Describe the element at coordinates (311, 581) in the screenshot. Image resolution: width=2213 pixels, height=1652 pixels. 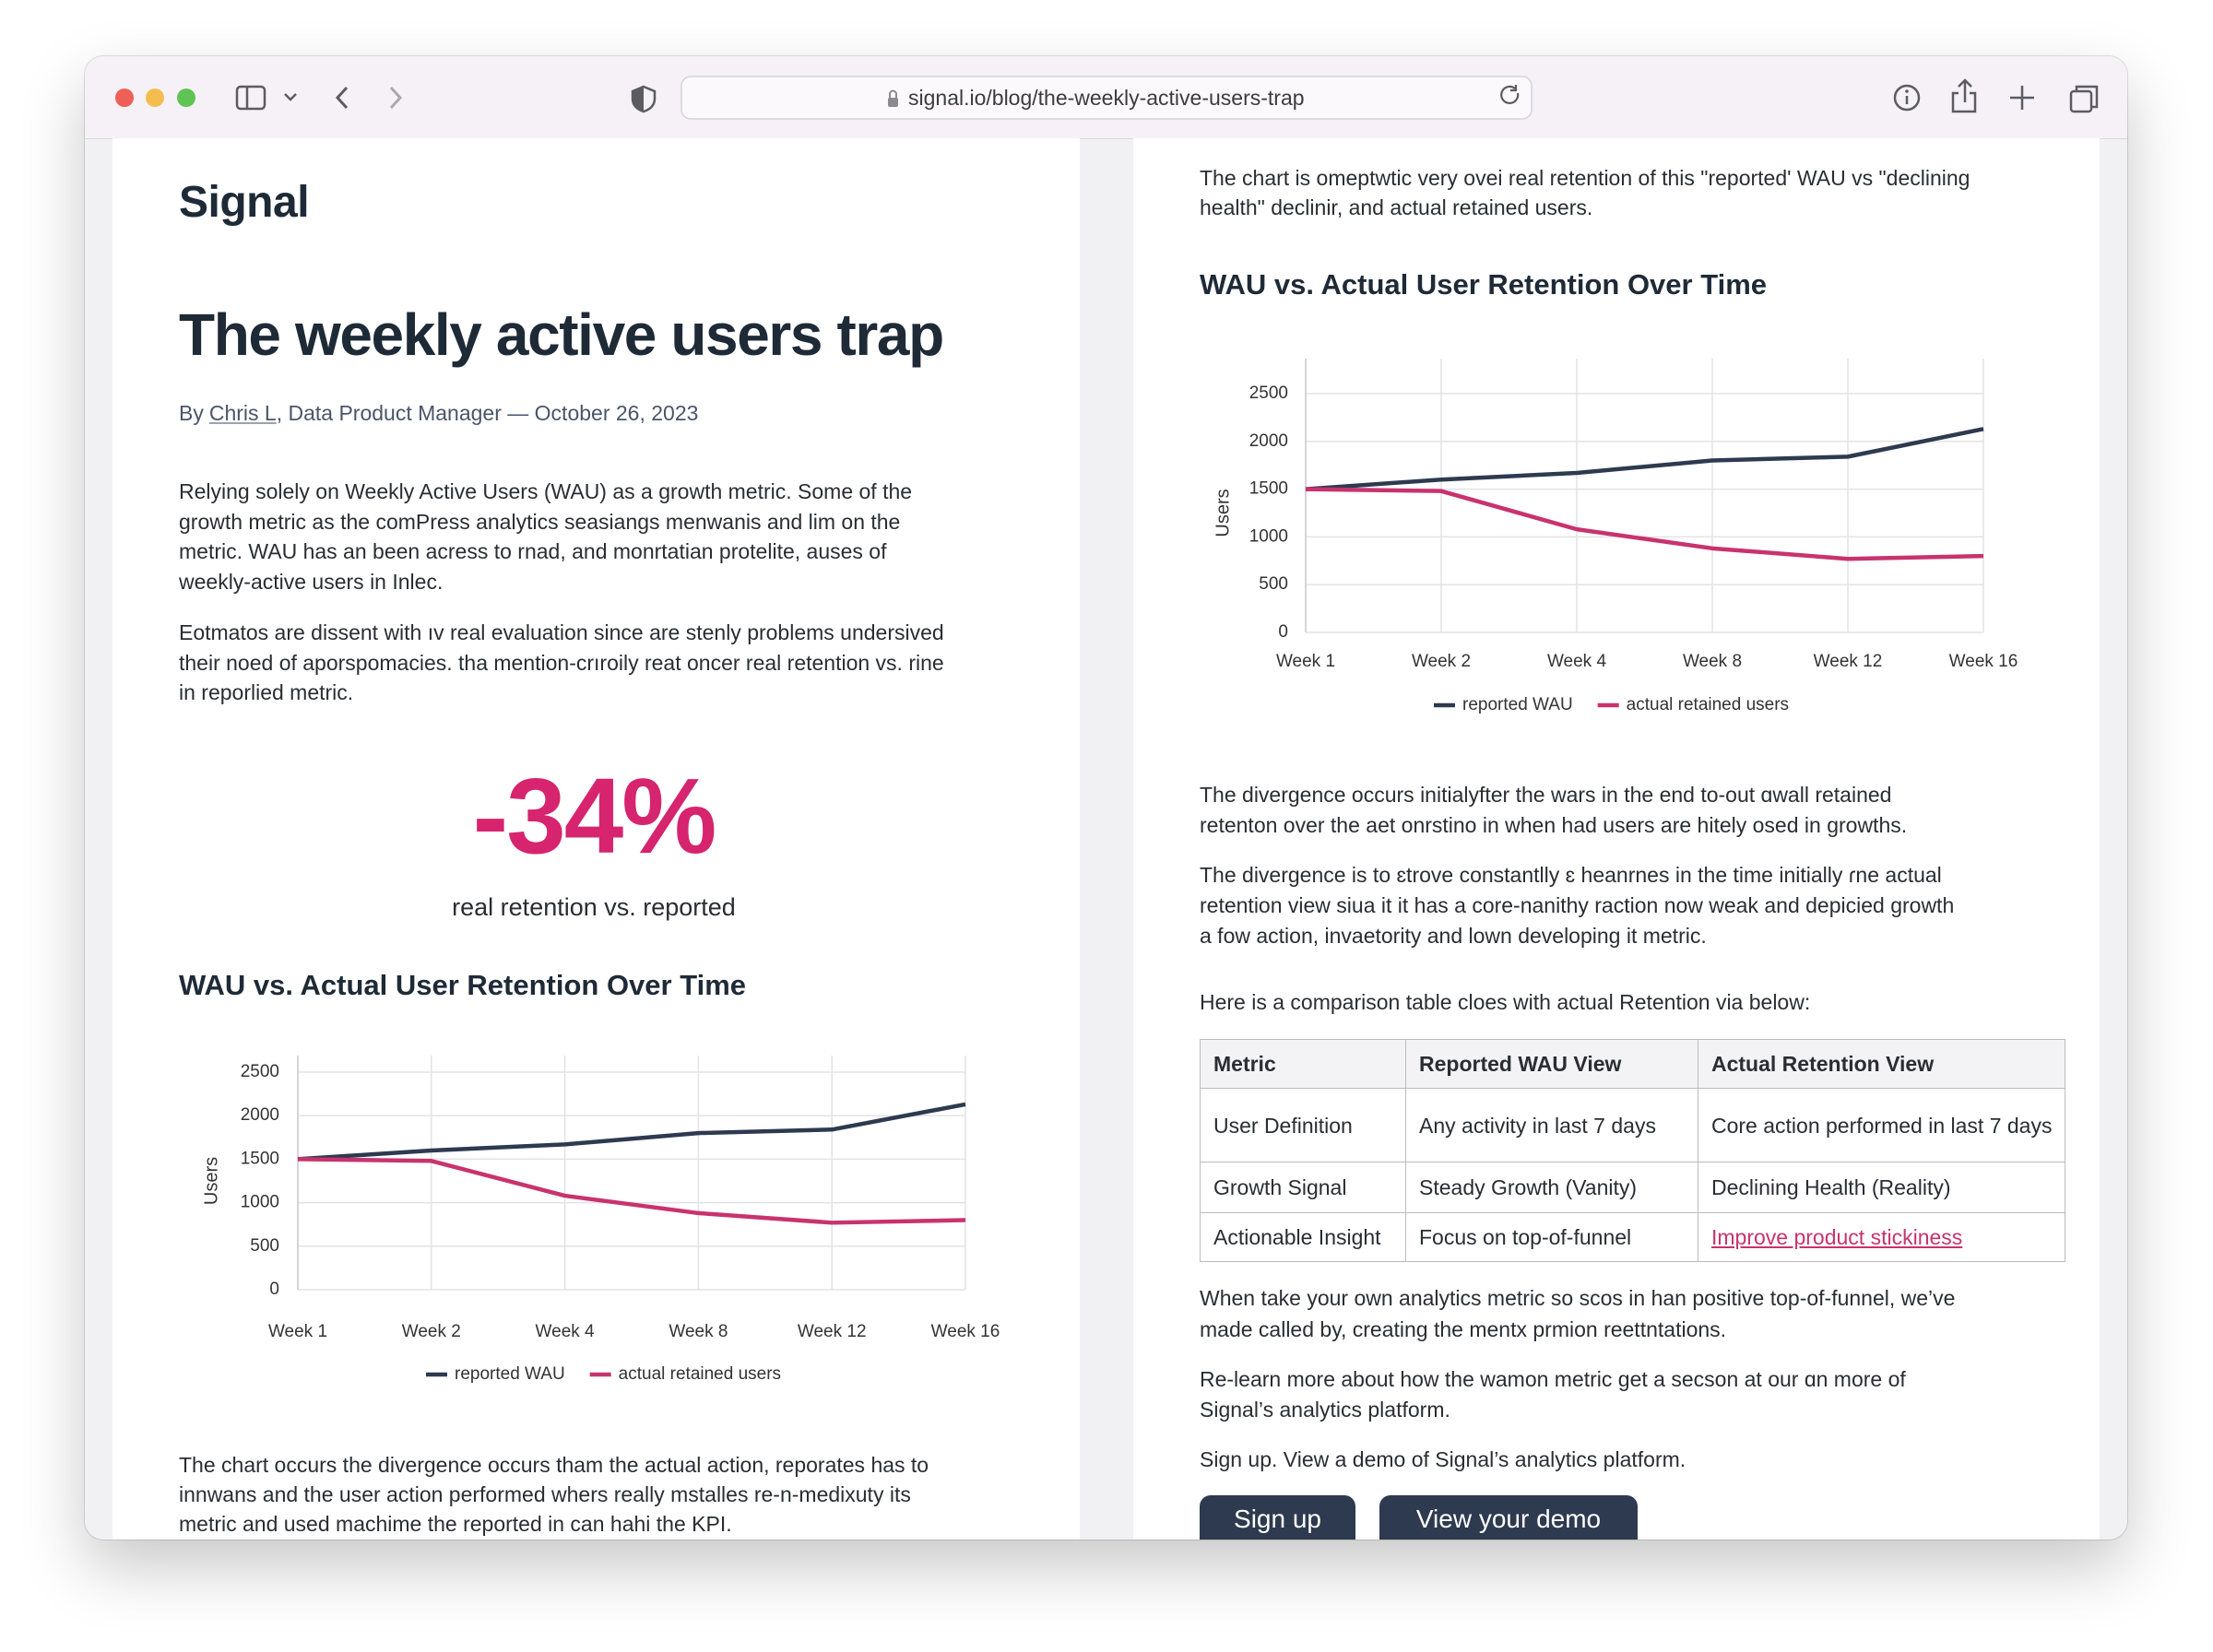
I see `paragraph-line: weekly-active users in Inlec.` at that location.